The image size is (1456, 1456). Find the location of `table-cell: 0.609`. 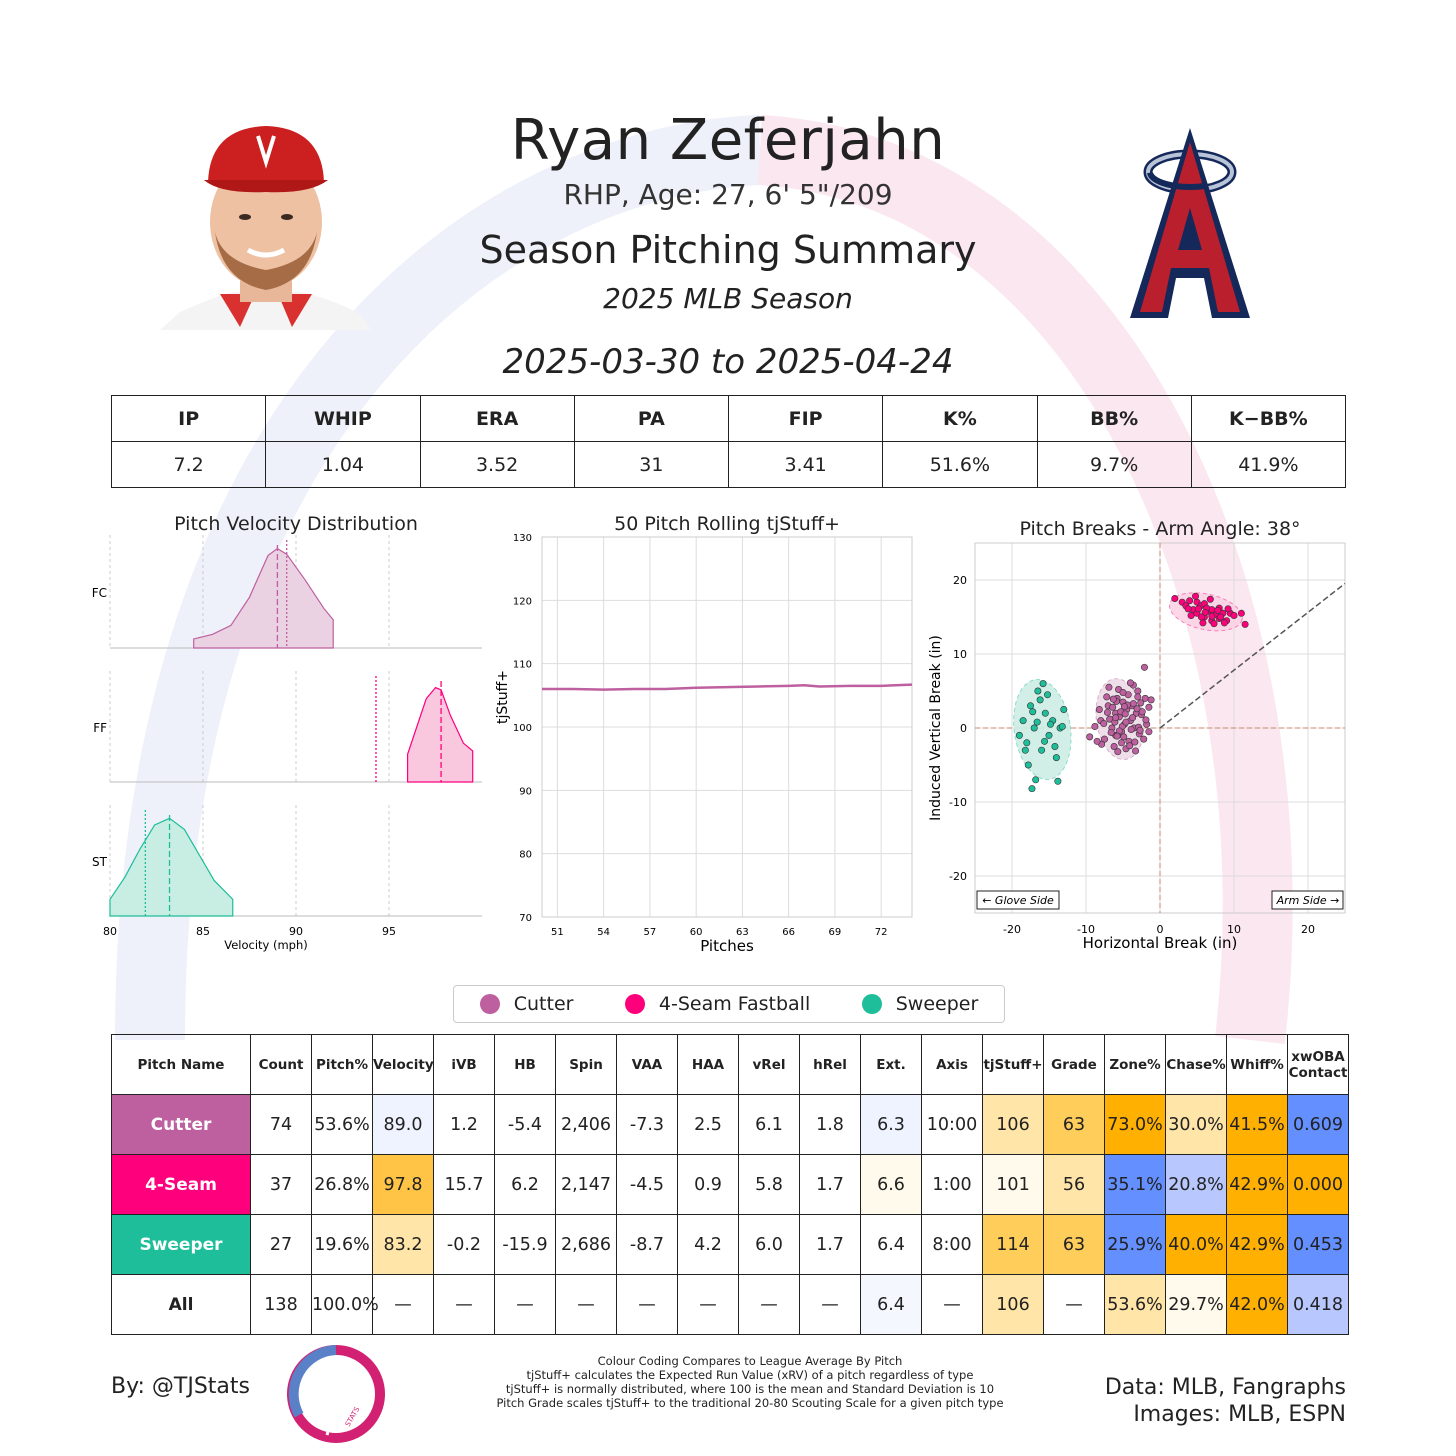

table-cell: 0.609 is located at coordinates (1318, 1124).